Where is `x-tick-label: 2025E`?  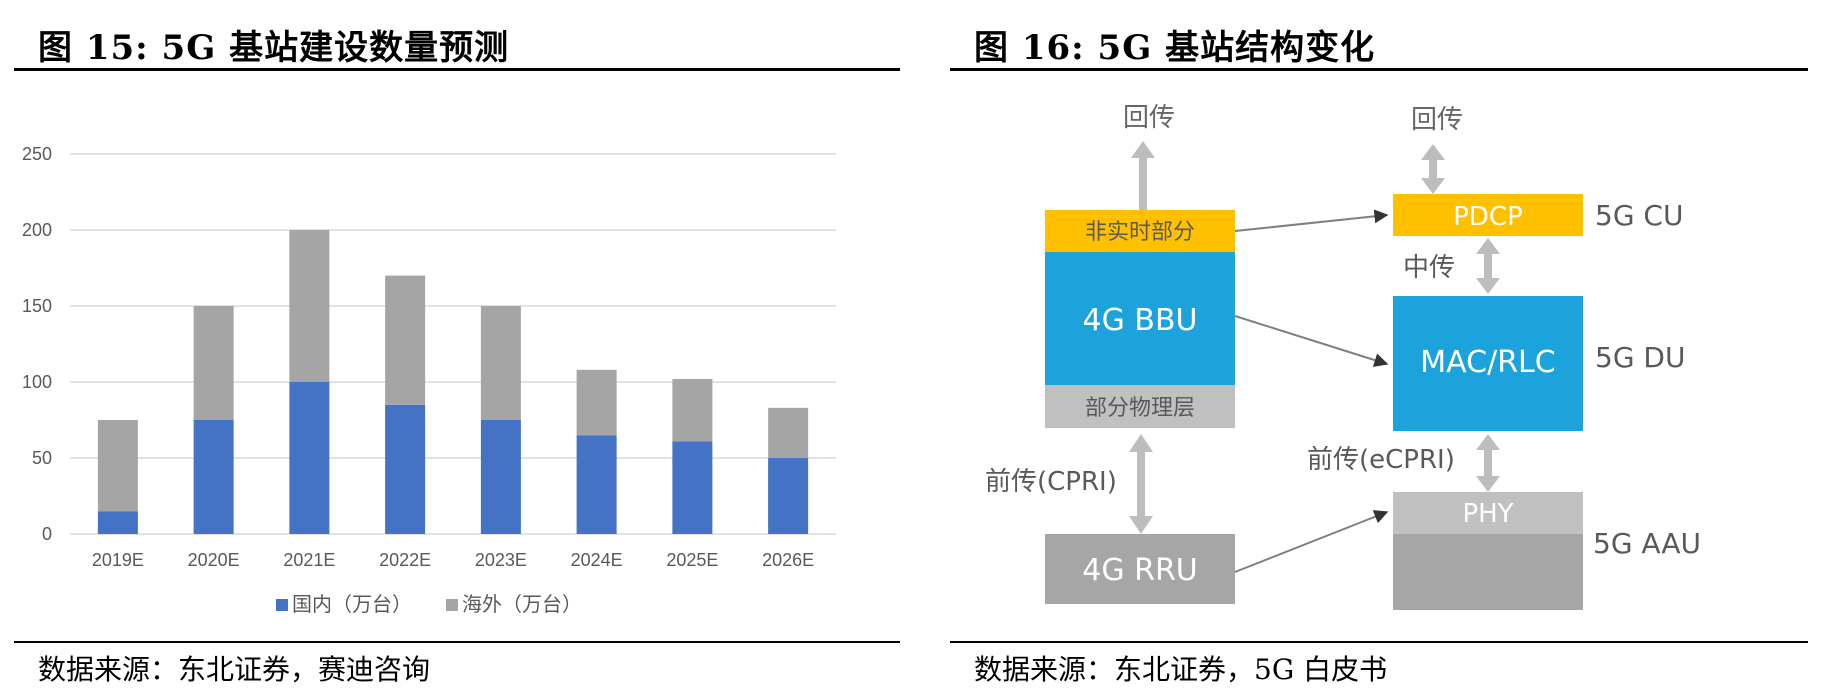
x-tick-label: 2025E is located at coordinates (692, 560).